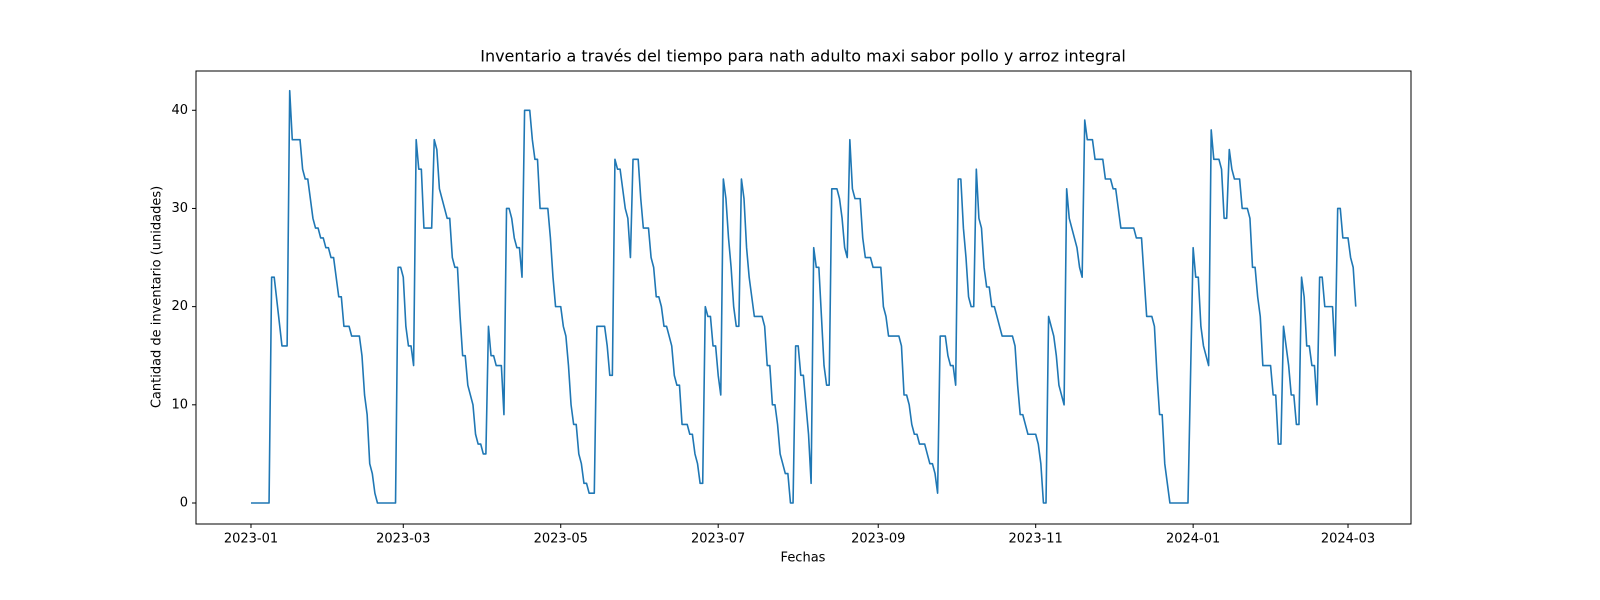 This screenshot has height=600, width=1600. What do you see at coordinates (878, 539) in the screenshot?
I see `x-tick-label: 2023-09` at bounding box center [878, 539].